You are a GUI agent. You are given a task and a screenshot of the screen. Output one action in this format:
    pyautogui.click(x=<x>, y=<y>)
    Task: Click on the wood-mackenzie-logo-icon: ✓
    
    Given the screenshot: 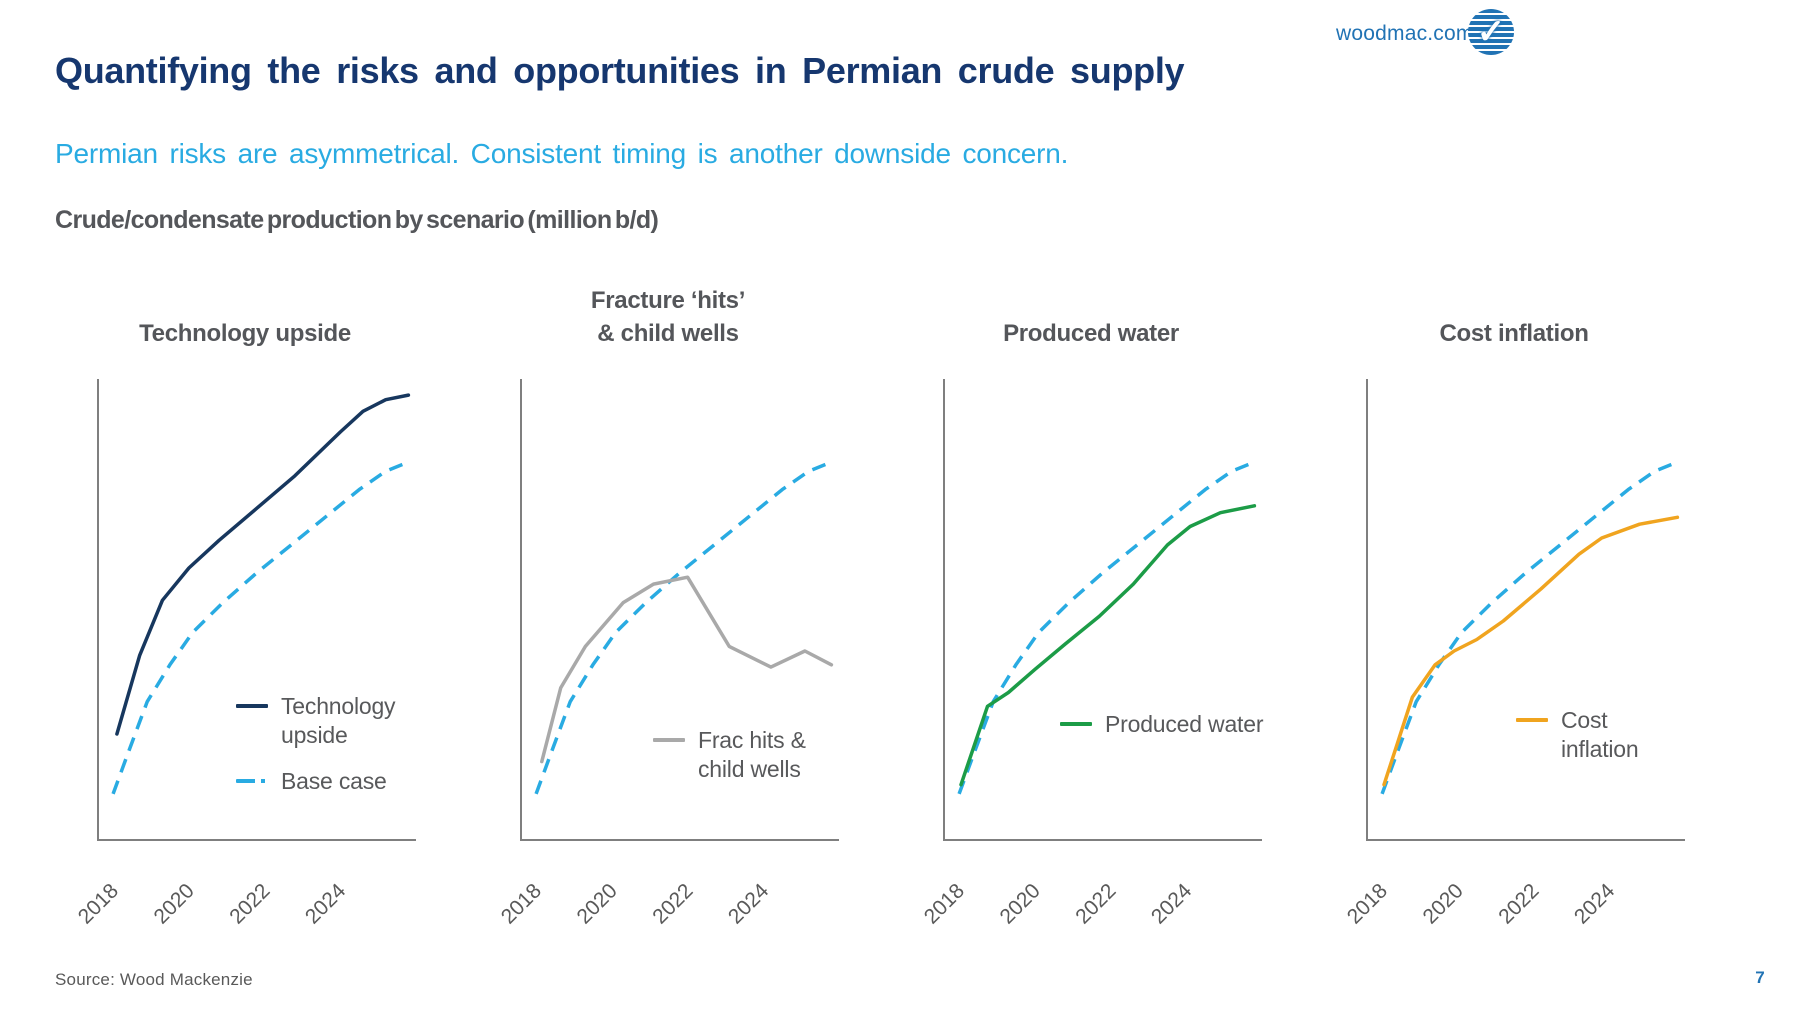 What is the action you would take?
    pyautogui.click(x=1491, y=32)
    